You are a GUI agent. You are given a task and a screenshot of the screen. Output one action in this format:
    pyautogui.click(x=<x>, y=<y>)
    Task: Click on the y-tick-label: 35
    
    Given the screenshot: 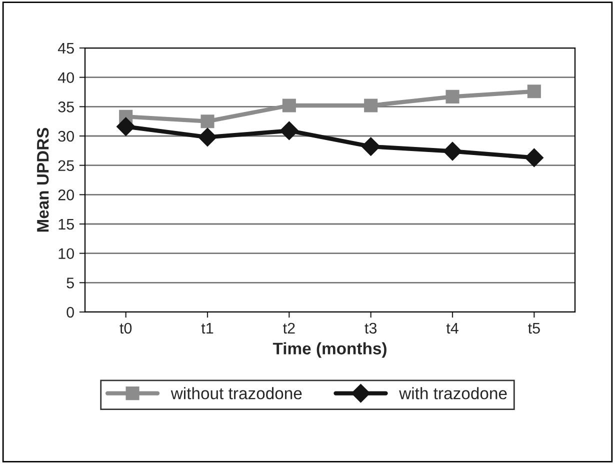 What is the action you would take?
    pyautogui.click(x=66, y=107)
    